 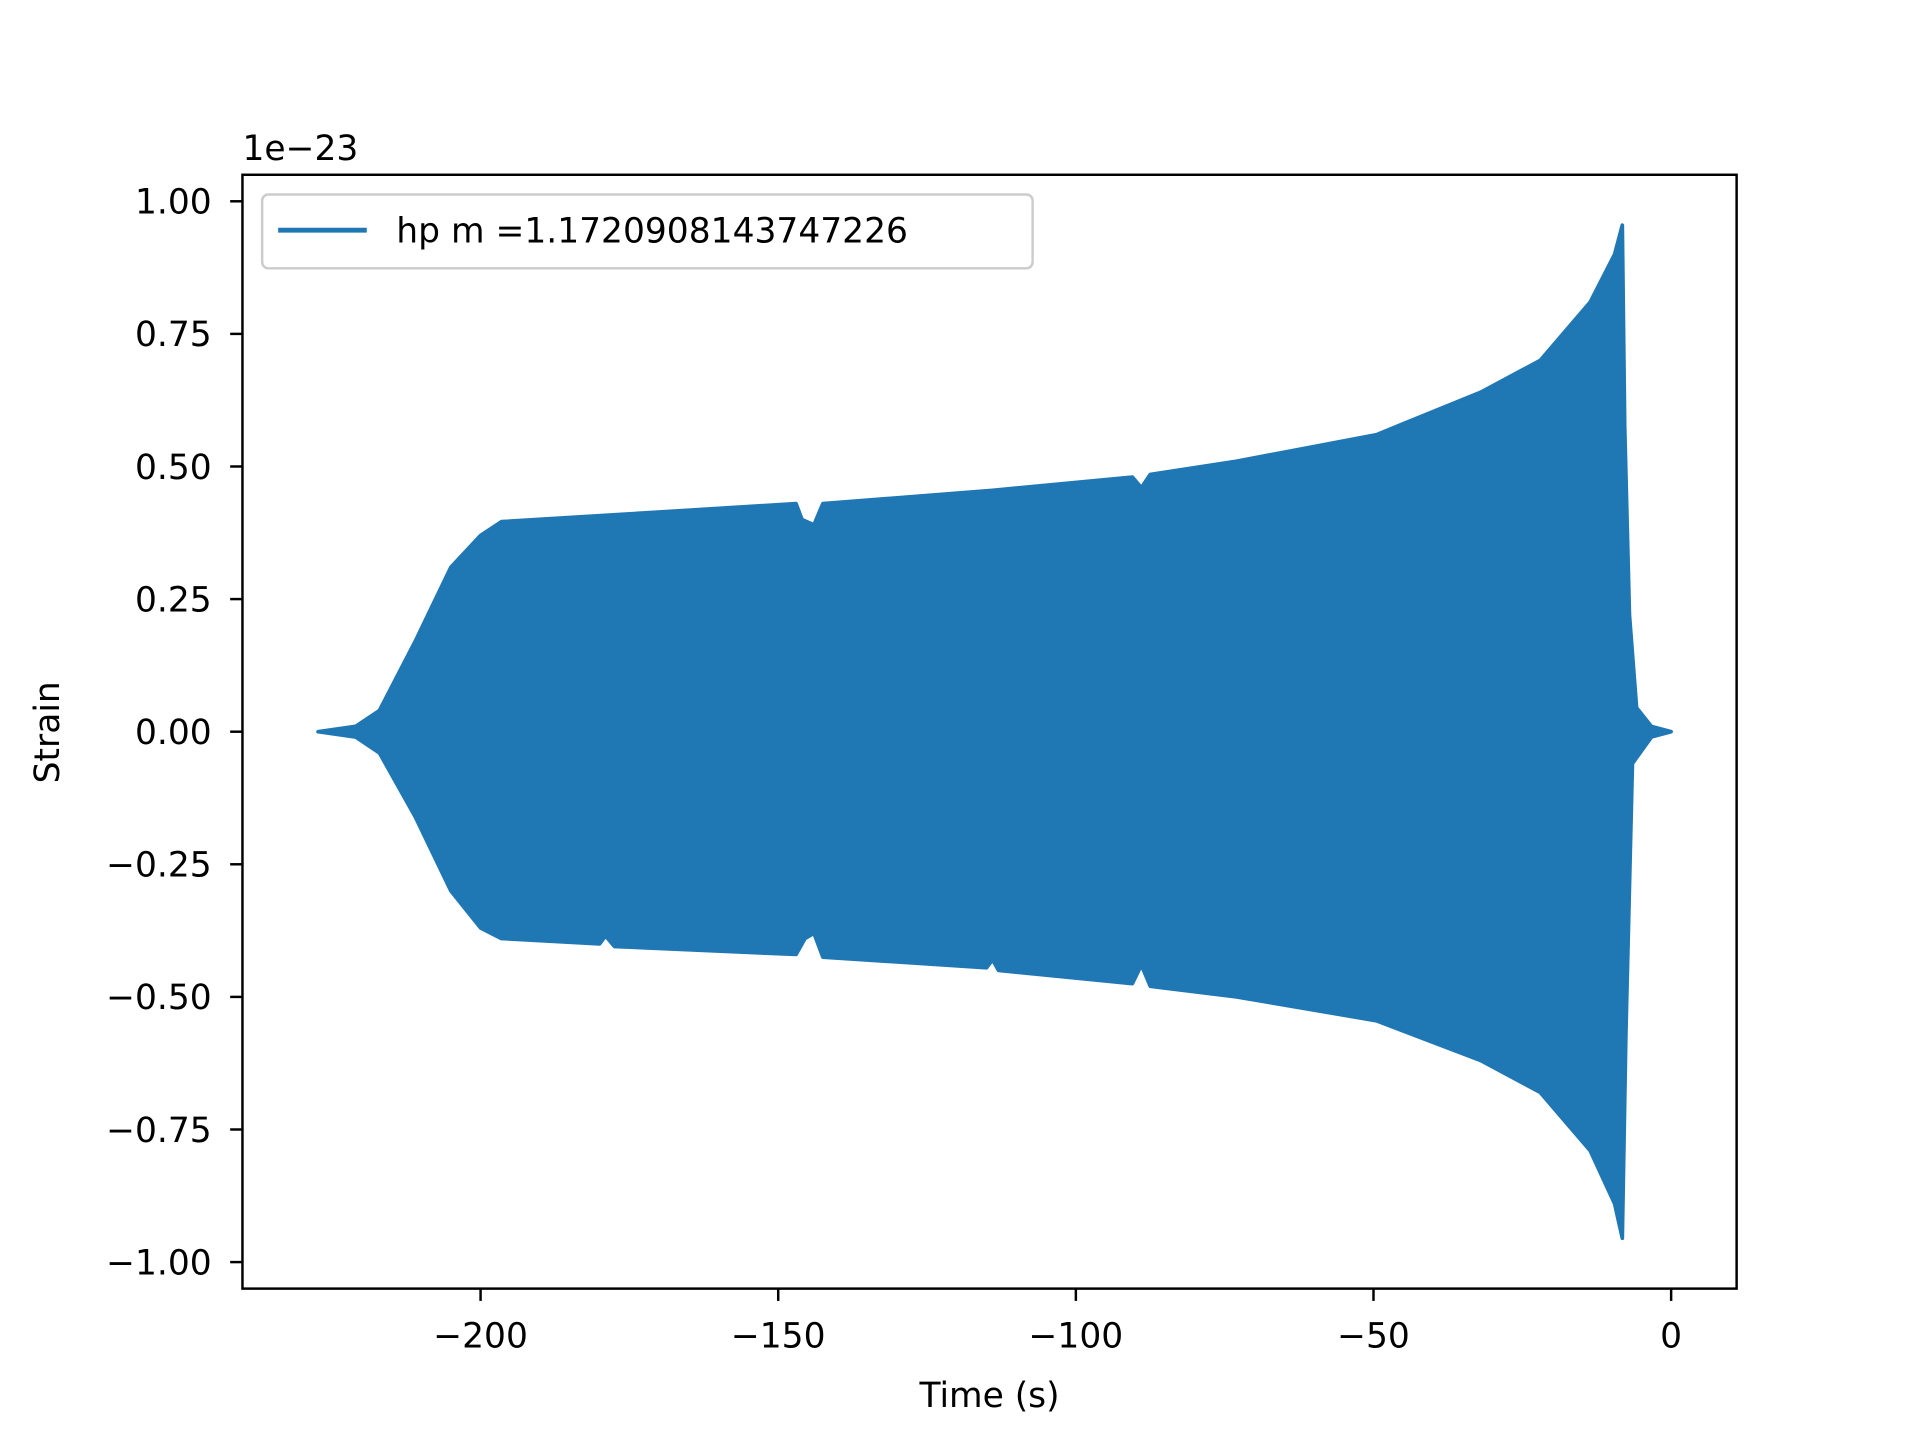 I want to click on y-tick-label: −0.50, so click(x=159, y=998).